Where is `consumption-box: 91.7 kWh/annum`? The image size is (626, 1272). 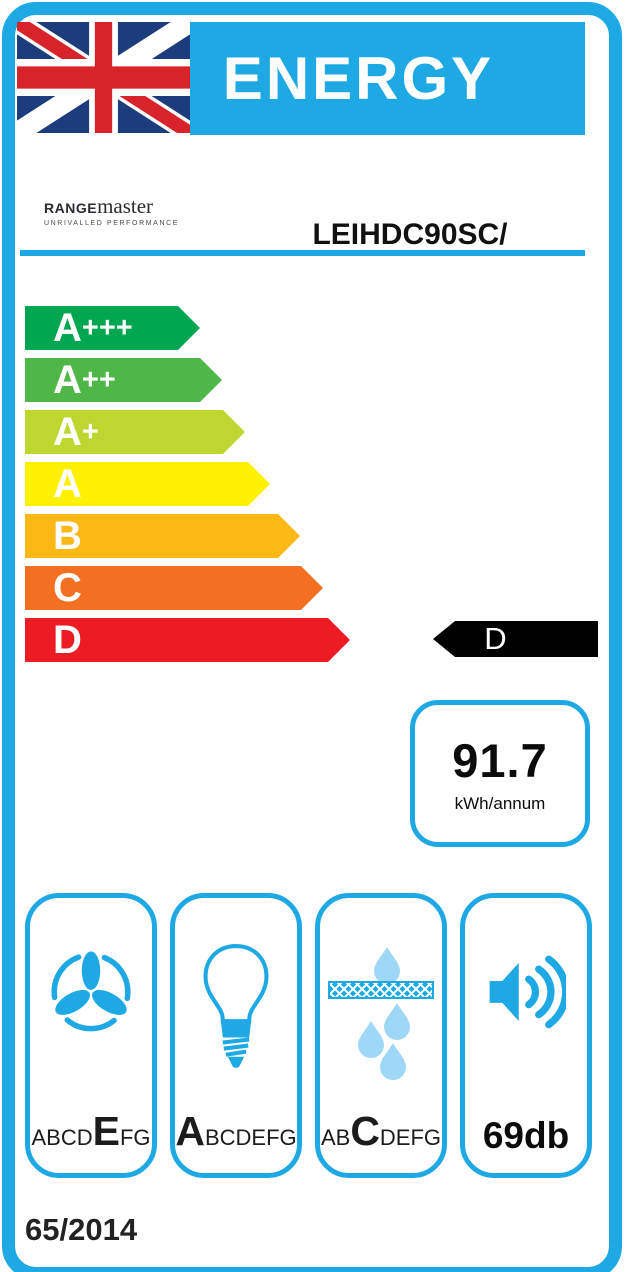
consumption-box: 91.7 kWh/annum is located at coordinates (500, 773).